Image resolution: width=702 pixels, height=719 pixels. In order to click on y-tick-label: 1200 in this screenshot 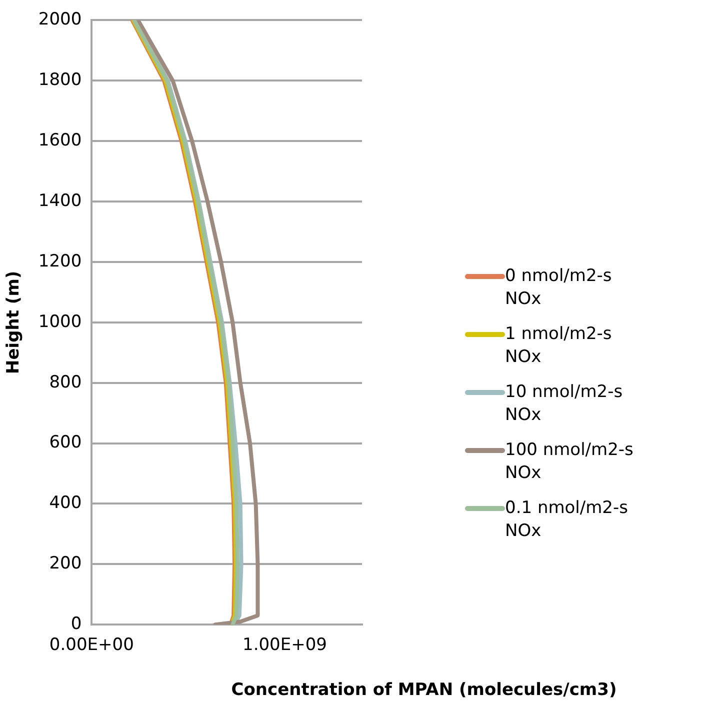, I will do `click(60, 261)`.